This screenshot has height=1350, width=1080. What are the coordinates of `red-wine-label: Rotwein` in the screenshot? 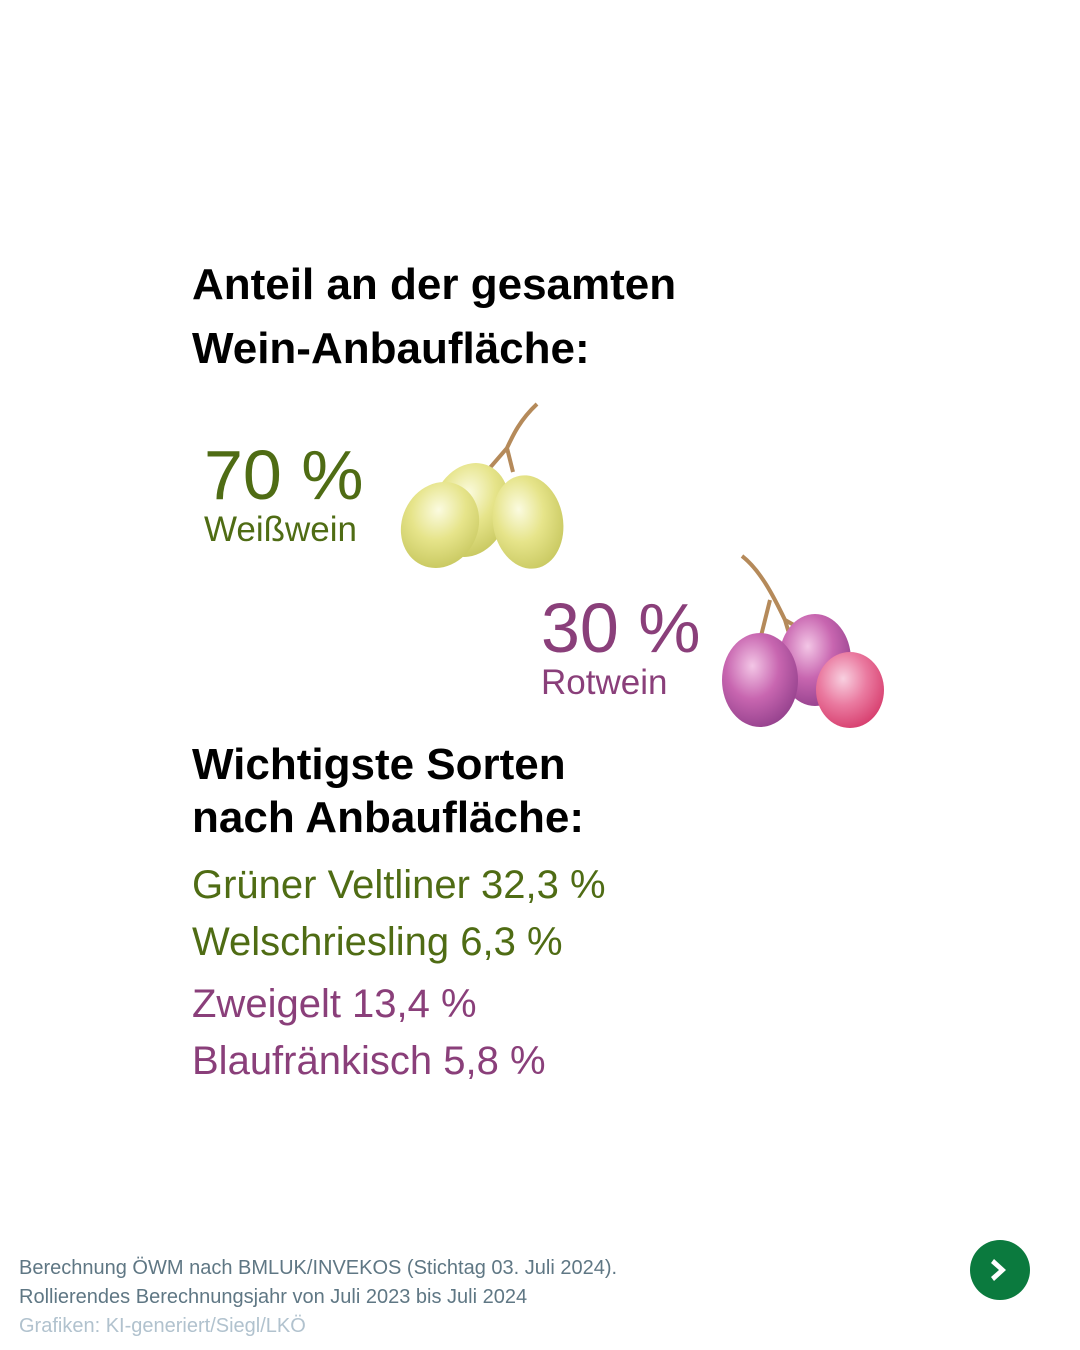 It's located at (604, 682).